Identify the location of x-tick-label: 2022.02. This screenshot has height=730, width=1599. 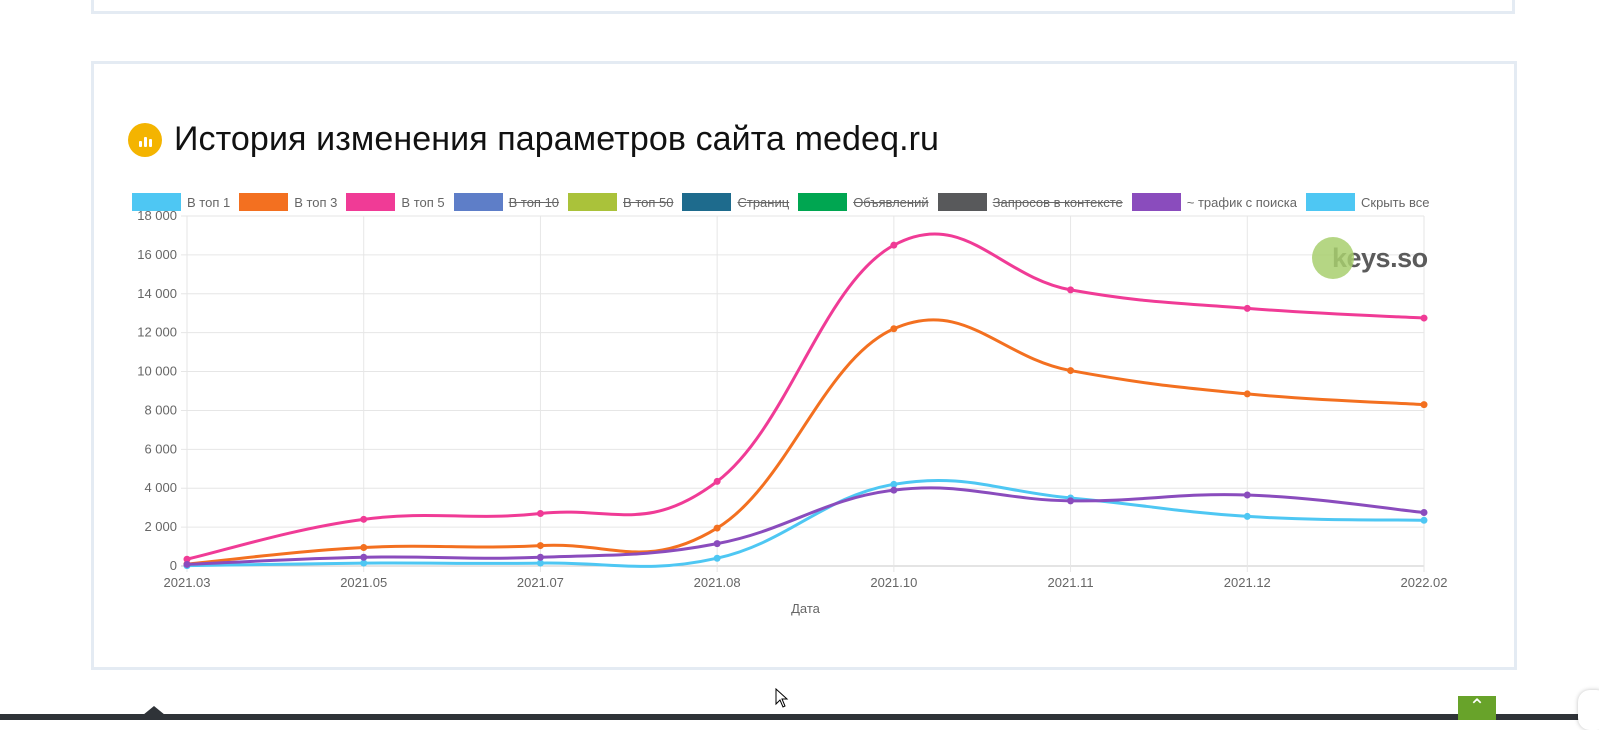
(1424, 582).